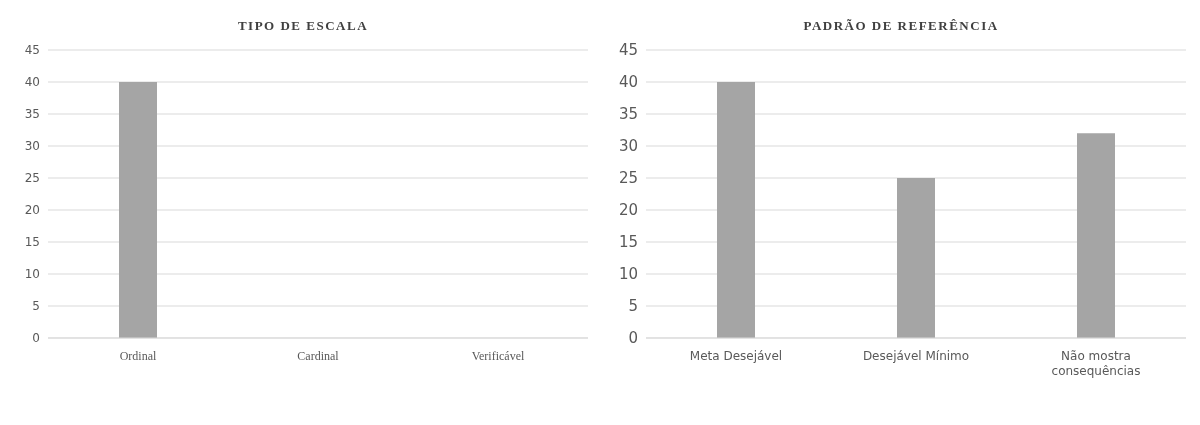  Describe the element at coordinates (1096, 363) in the screenshot. I see `x-tick-label: Não mostra consequências` at that location.